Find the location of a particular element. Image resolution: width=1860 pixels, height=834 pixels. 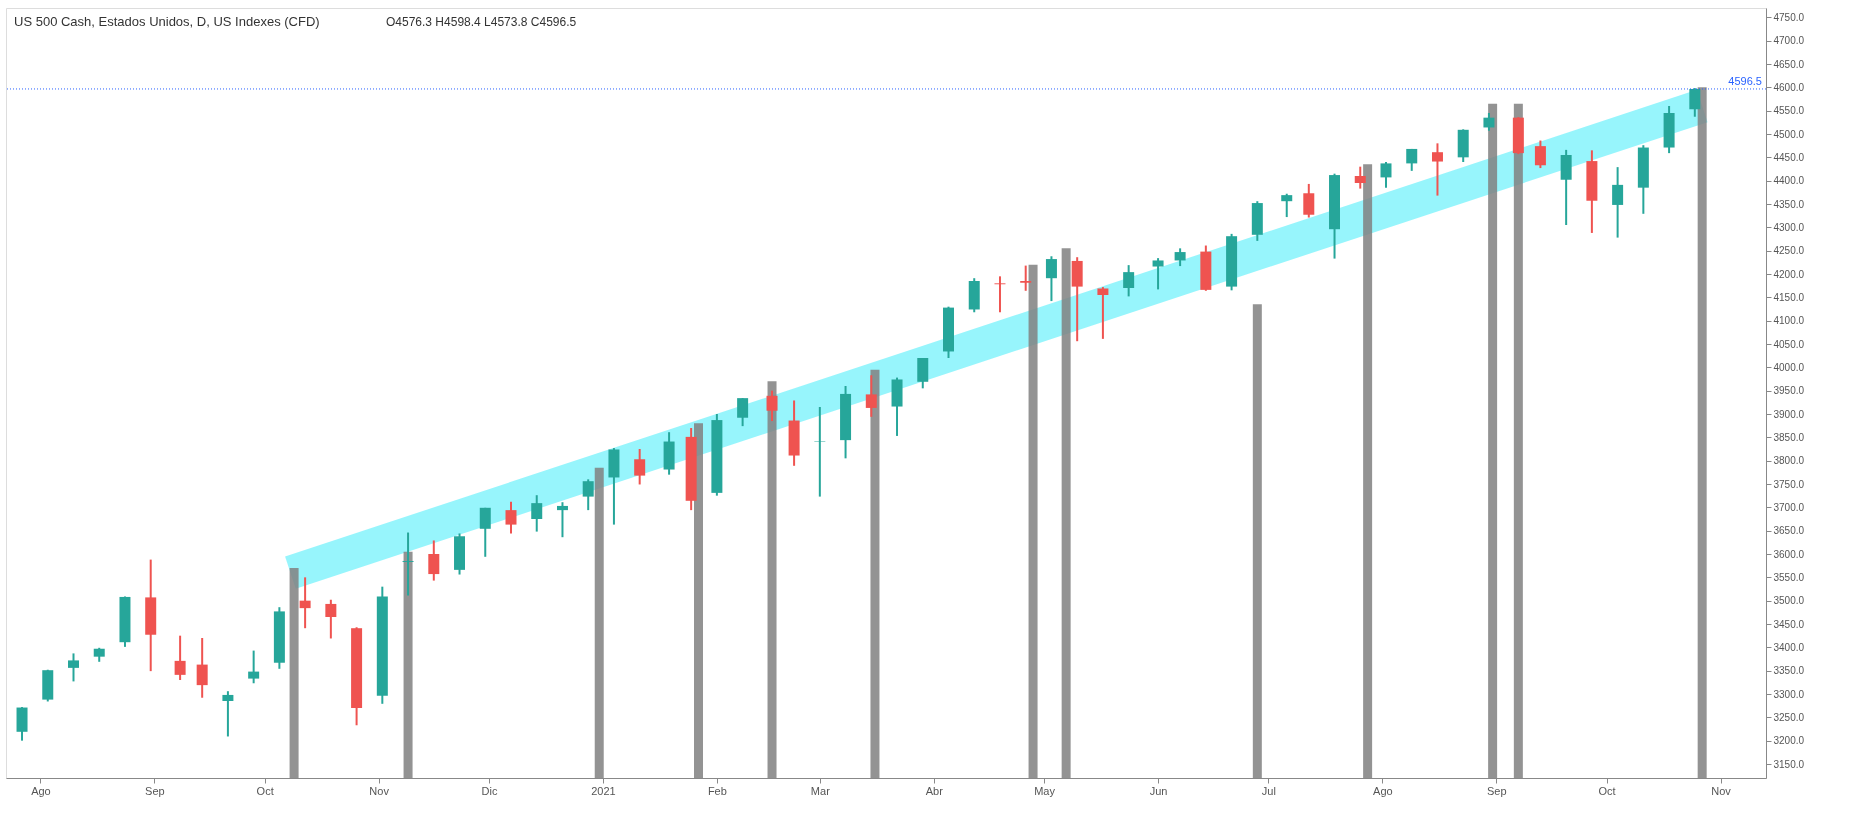

y-tick-label: 3500.0 is located at coordinates (1789, 601).